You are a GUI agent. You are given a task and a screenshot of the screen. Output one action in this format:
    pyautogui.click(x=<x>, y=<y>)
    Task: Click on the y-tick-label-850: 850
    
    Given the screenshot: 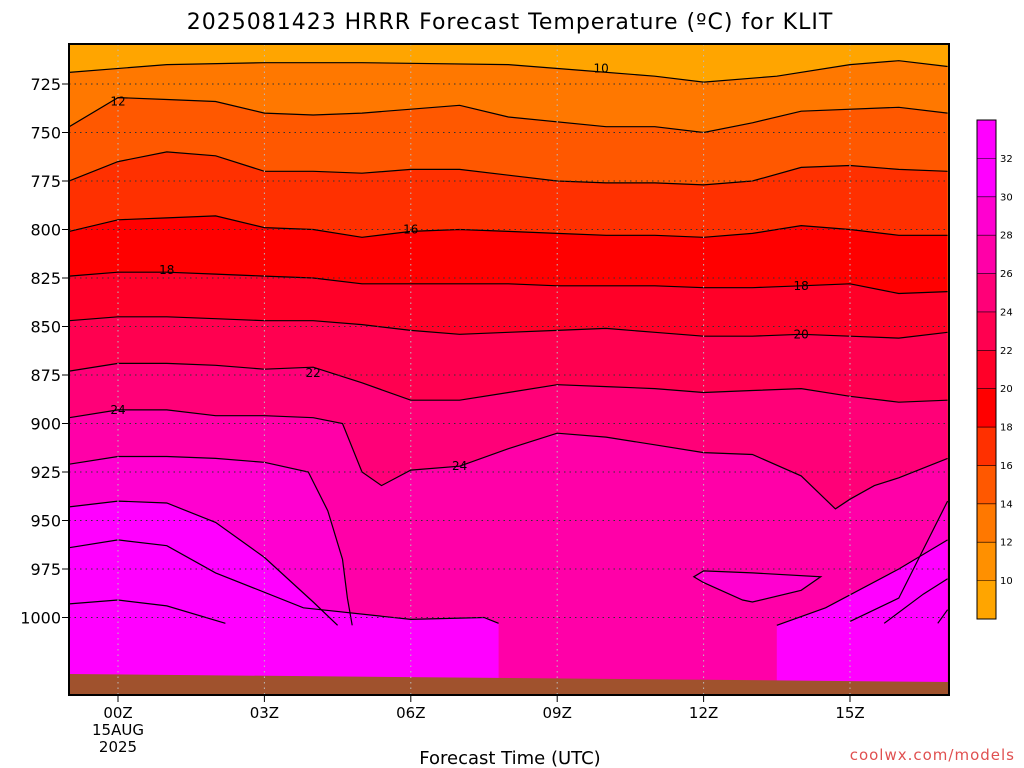 What is the action you would take?
    pyautogui.click(x=45, y=327)
    